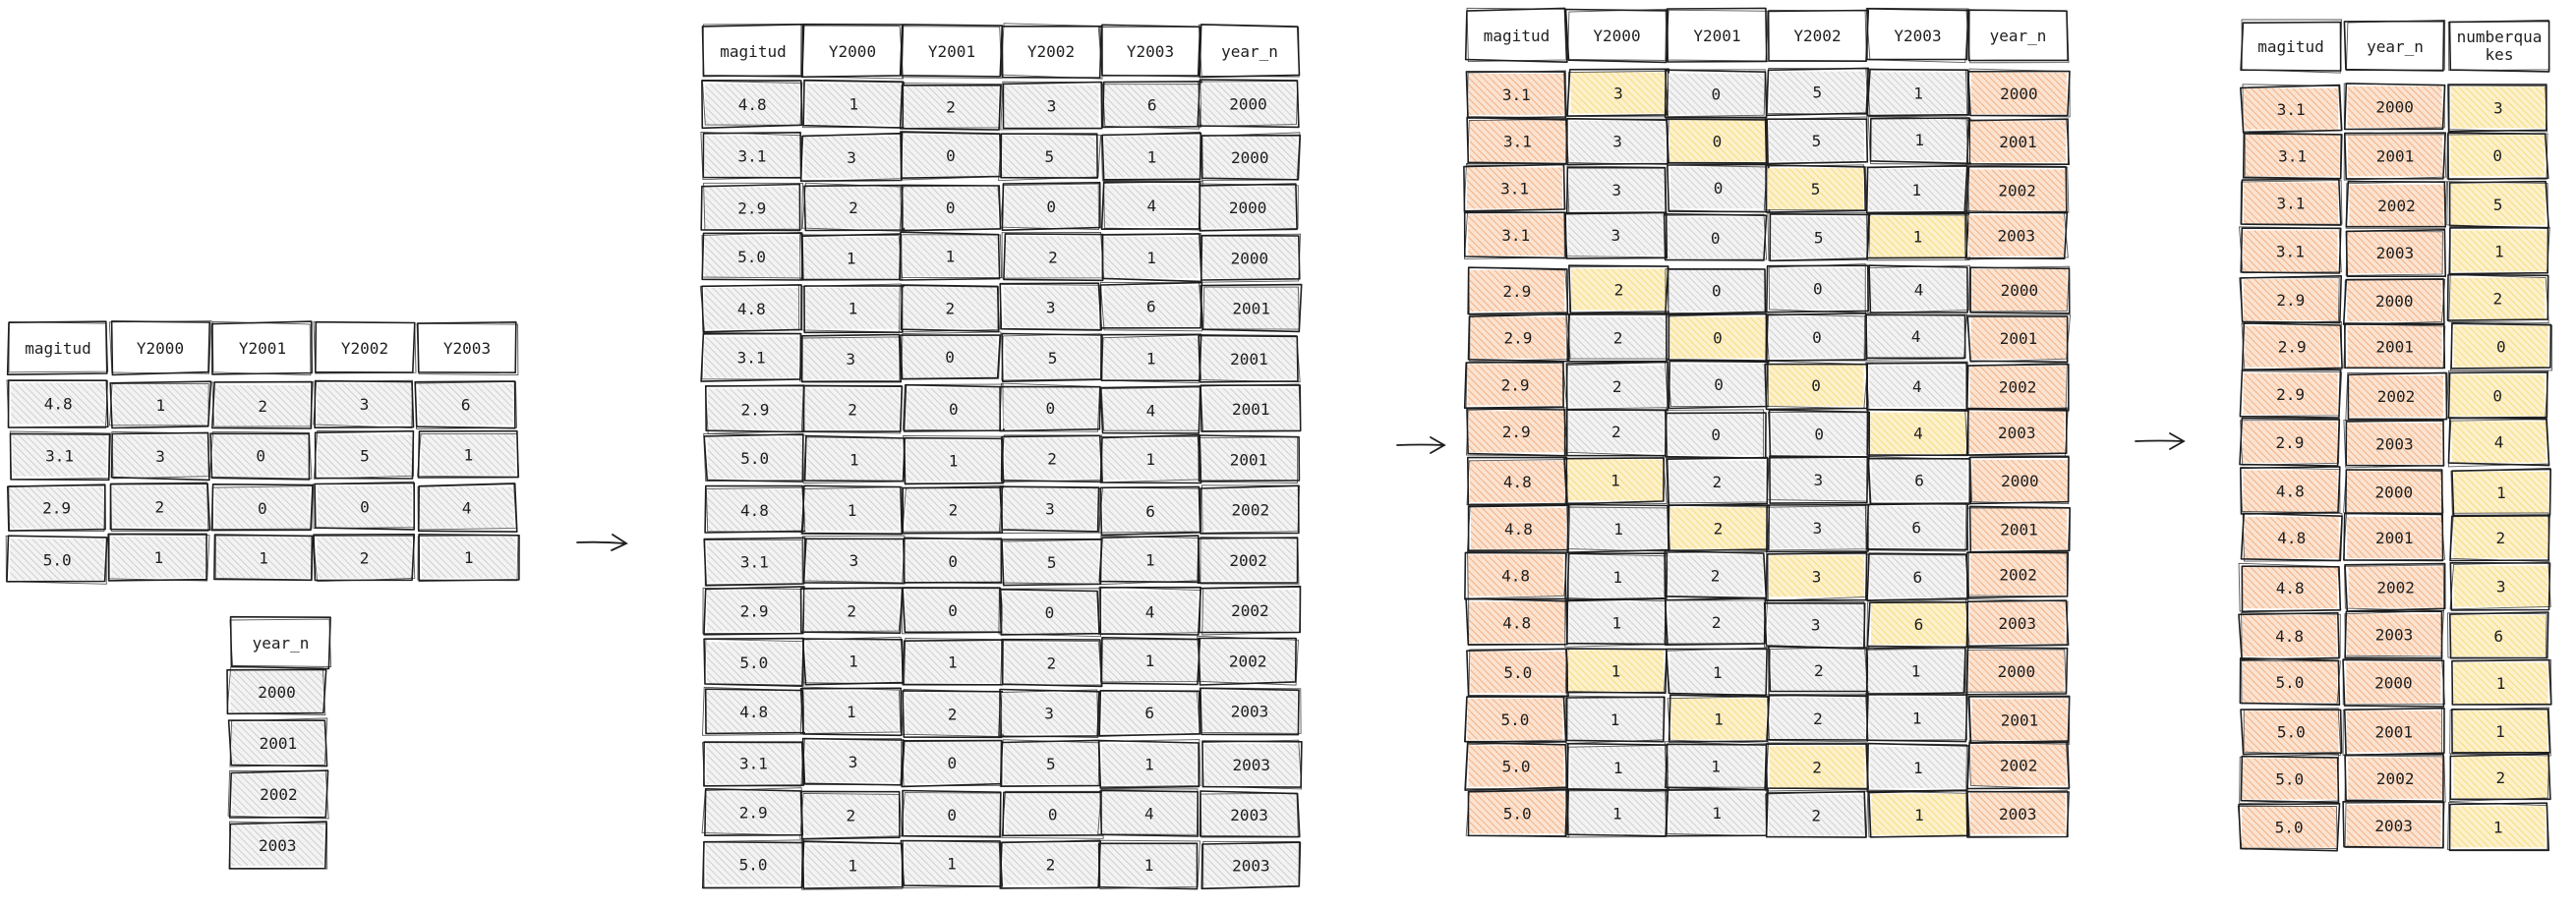 Image resolution: width=2576 pixels, height=909 pixels. Describe the element at coordinates (57, 348) in the screenshot. I see `input-header-magitud-text: magitud` at that location.